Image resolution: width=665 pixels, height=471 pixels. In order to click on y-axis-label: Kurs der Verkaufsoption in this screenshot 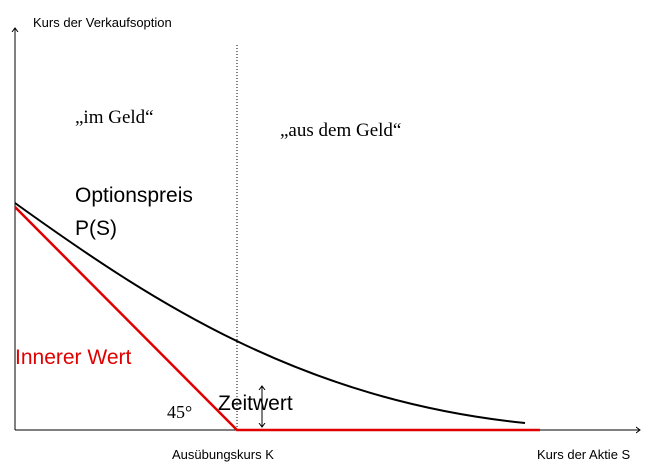, I will do `click(102, 22)`.